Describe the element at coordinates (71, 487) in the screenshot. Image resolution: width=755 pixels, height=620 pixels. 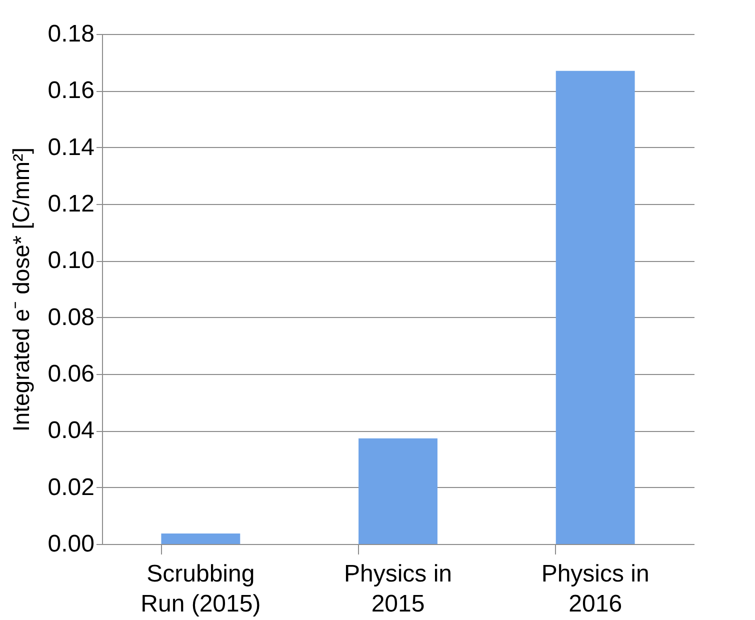
I see `y-tick-label: 0.02` at that location.